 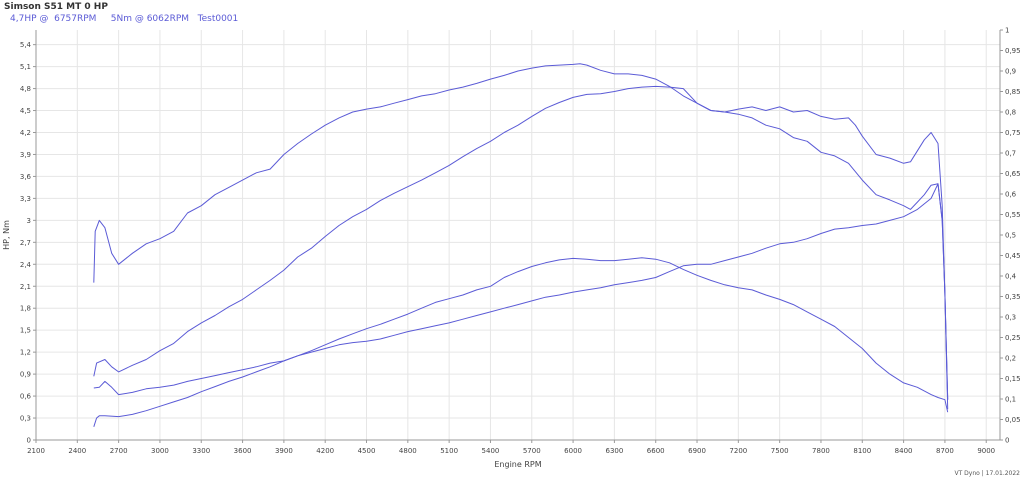 I want to click on y2-tick-label: 0,25, so click(x=1013, y=338).